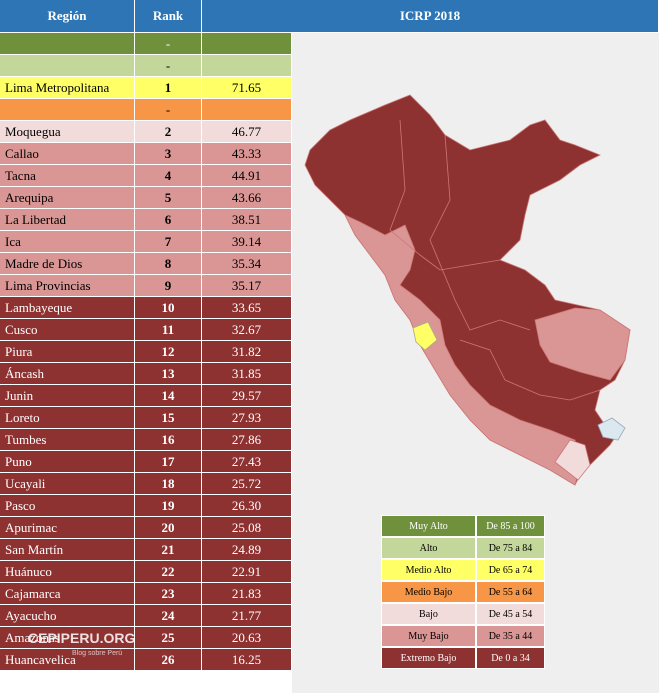 This screenshot has height=693, width=659. What do you see at coordinates (67, 594) in the screenshot?
I see `region-cell: Cajamarca` at bounding box center [67, 594].